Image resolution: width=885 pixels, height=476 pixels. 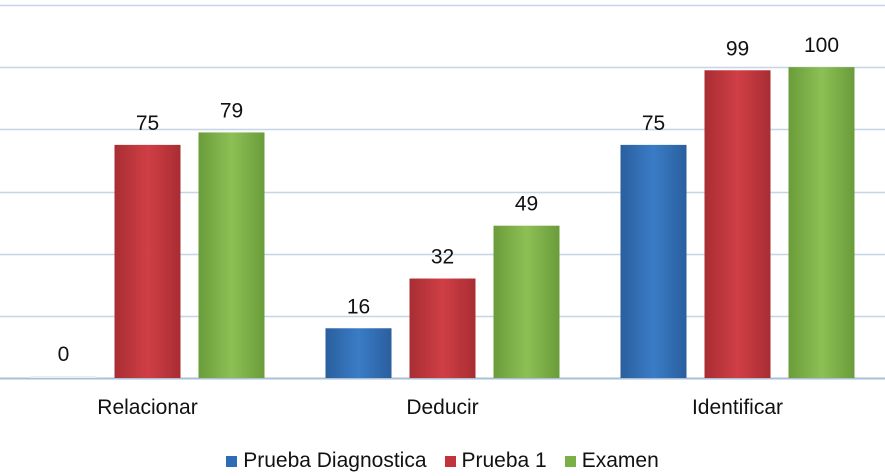 I want to click on category-label: Relacionar, so click(x=147, y=407).